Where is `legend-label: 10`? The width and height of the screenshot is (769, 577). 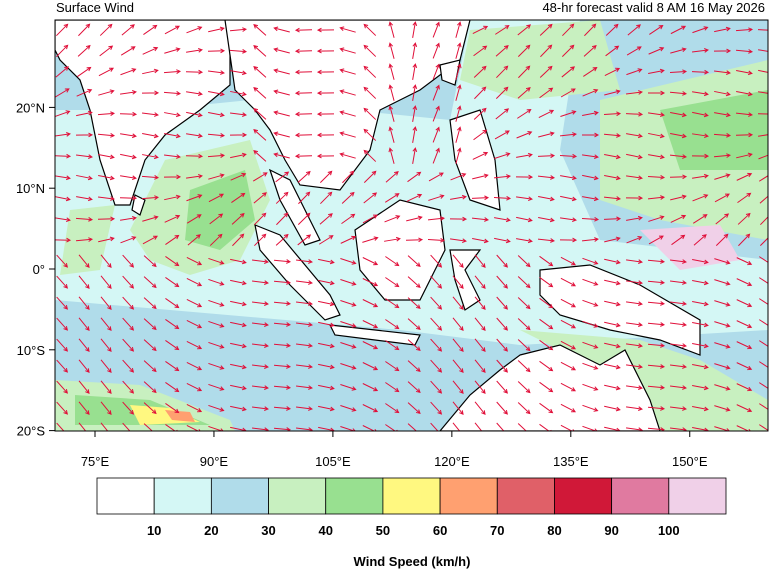 legend-label: 10 is located at coordinates (154, 530).